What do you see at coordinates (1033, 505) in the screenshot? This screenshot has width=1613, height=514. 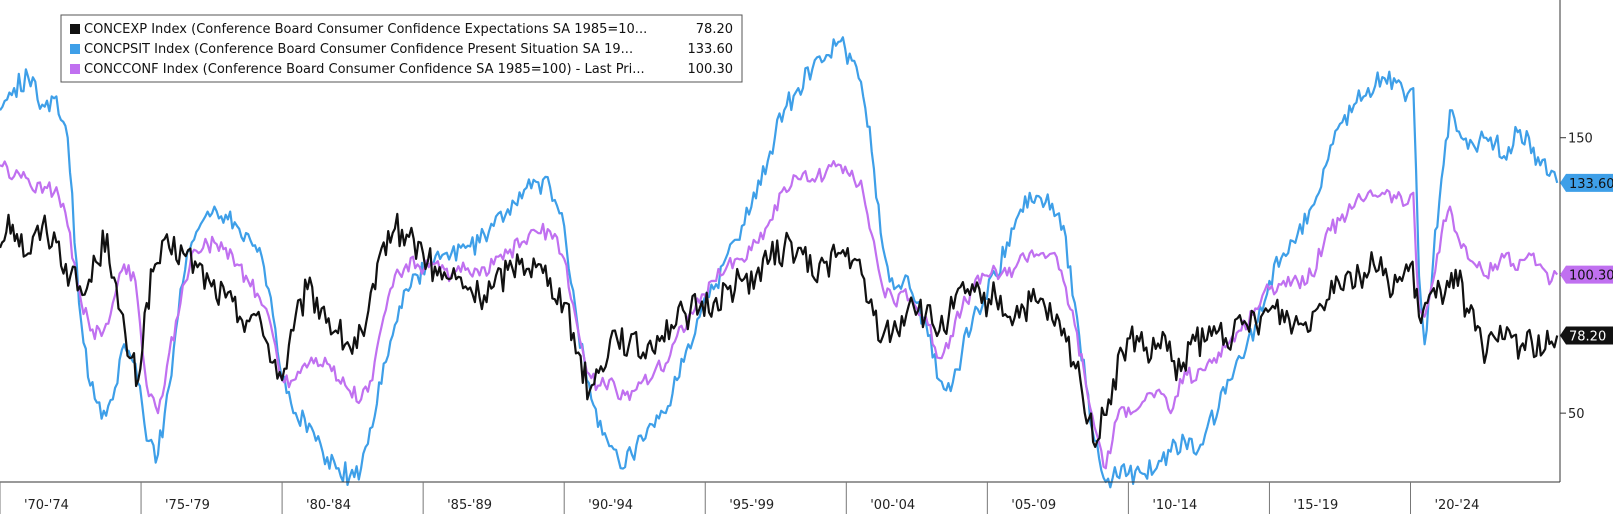 I see `x-tick-label: '05-'09` at bounding box center [1033, 505].